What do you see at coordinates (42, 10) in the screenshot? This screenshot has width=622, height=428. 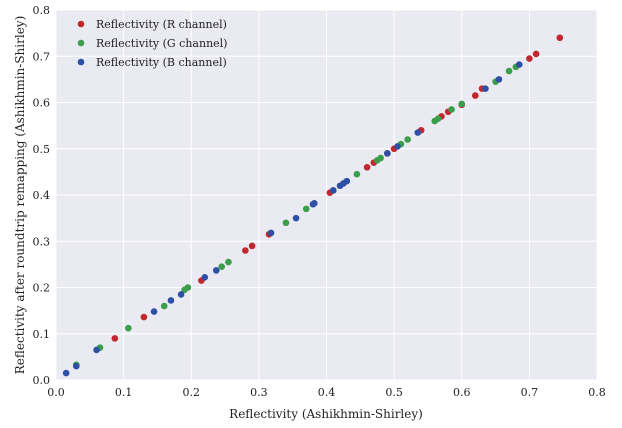 I see `y-tick-label: 0.8` at bounding box center [42, 10].